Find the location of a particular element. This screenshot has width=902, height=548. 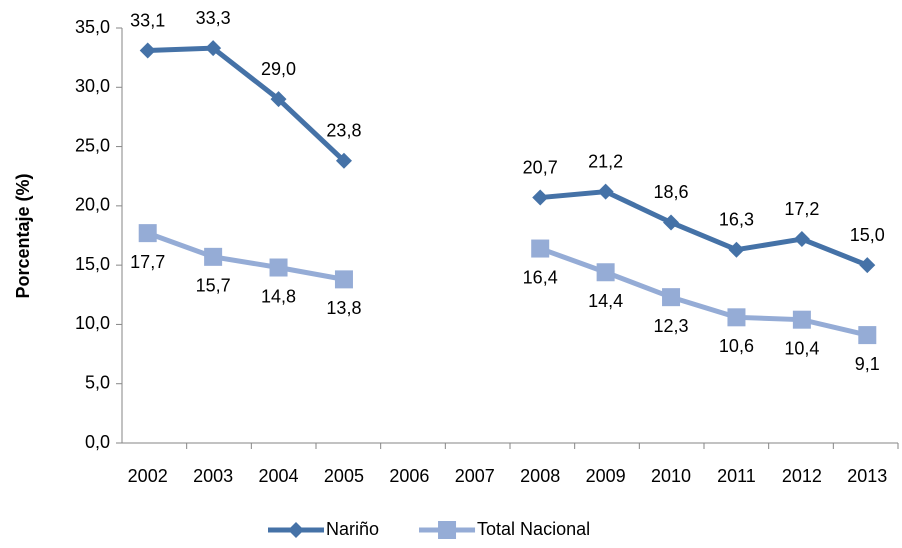

x-tick-label: 2013 is located at coordinates (867, 476).